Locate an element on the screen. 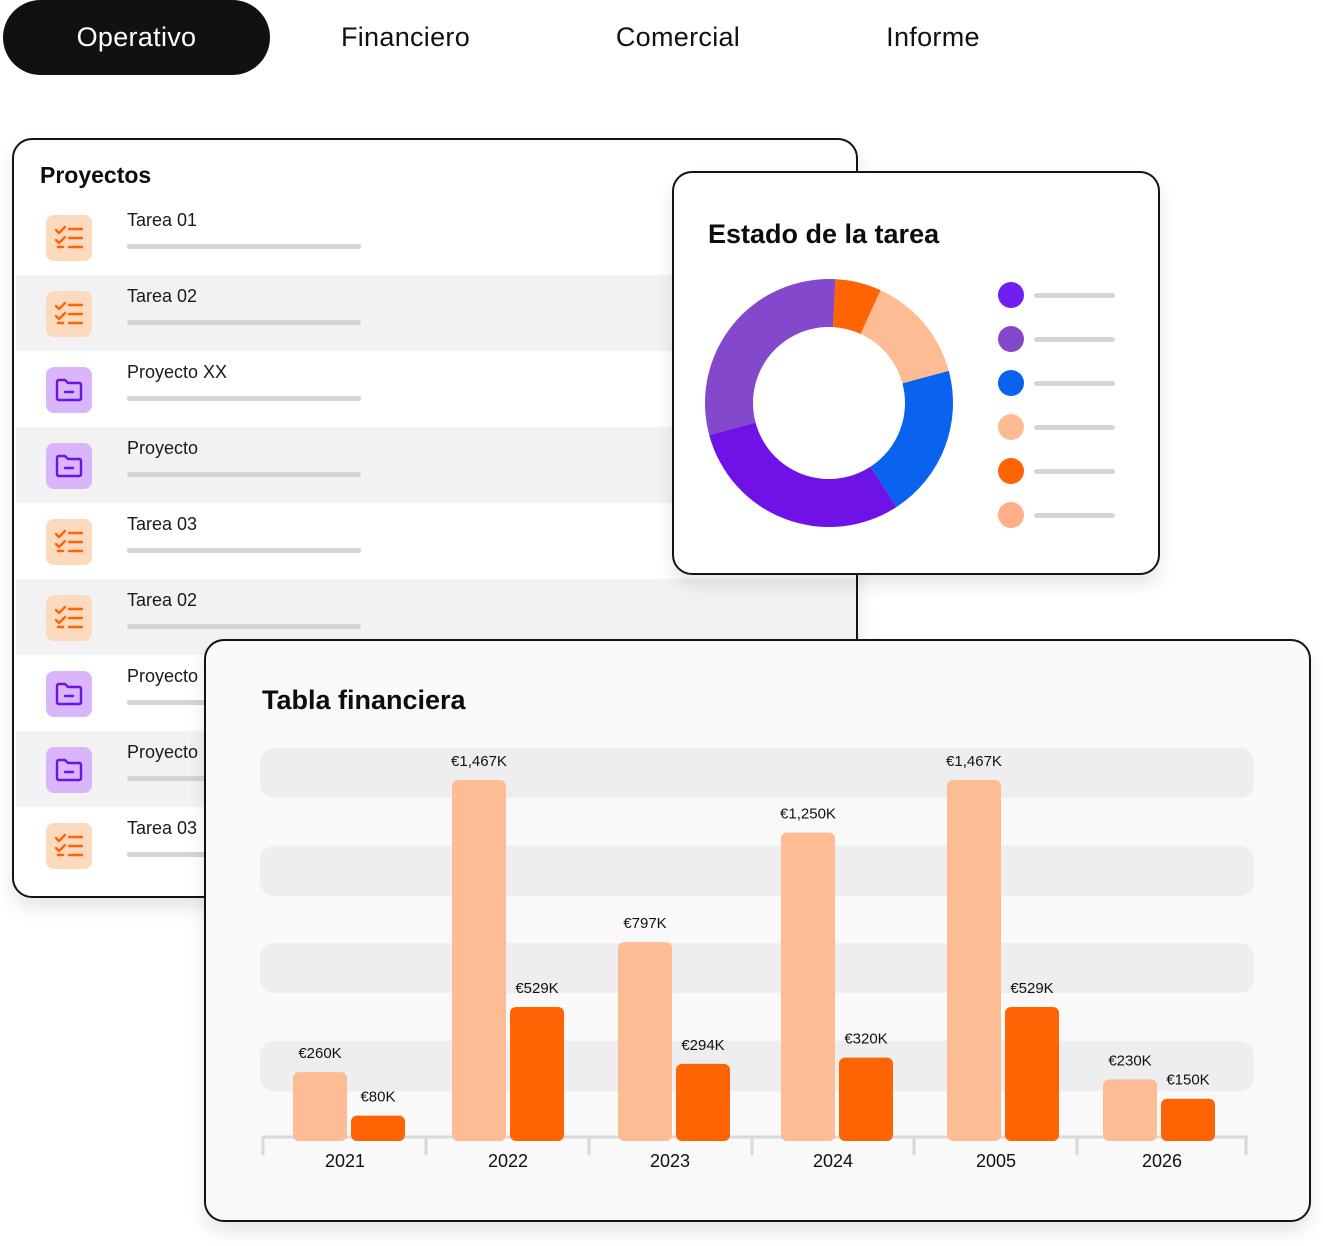 This screenshot has height=1246, width=1323. x-tick-label: 2022 is located at coordinates (508, 1161).